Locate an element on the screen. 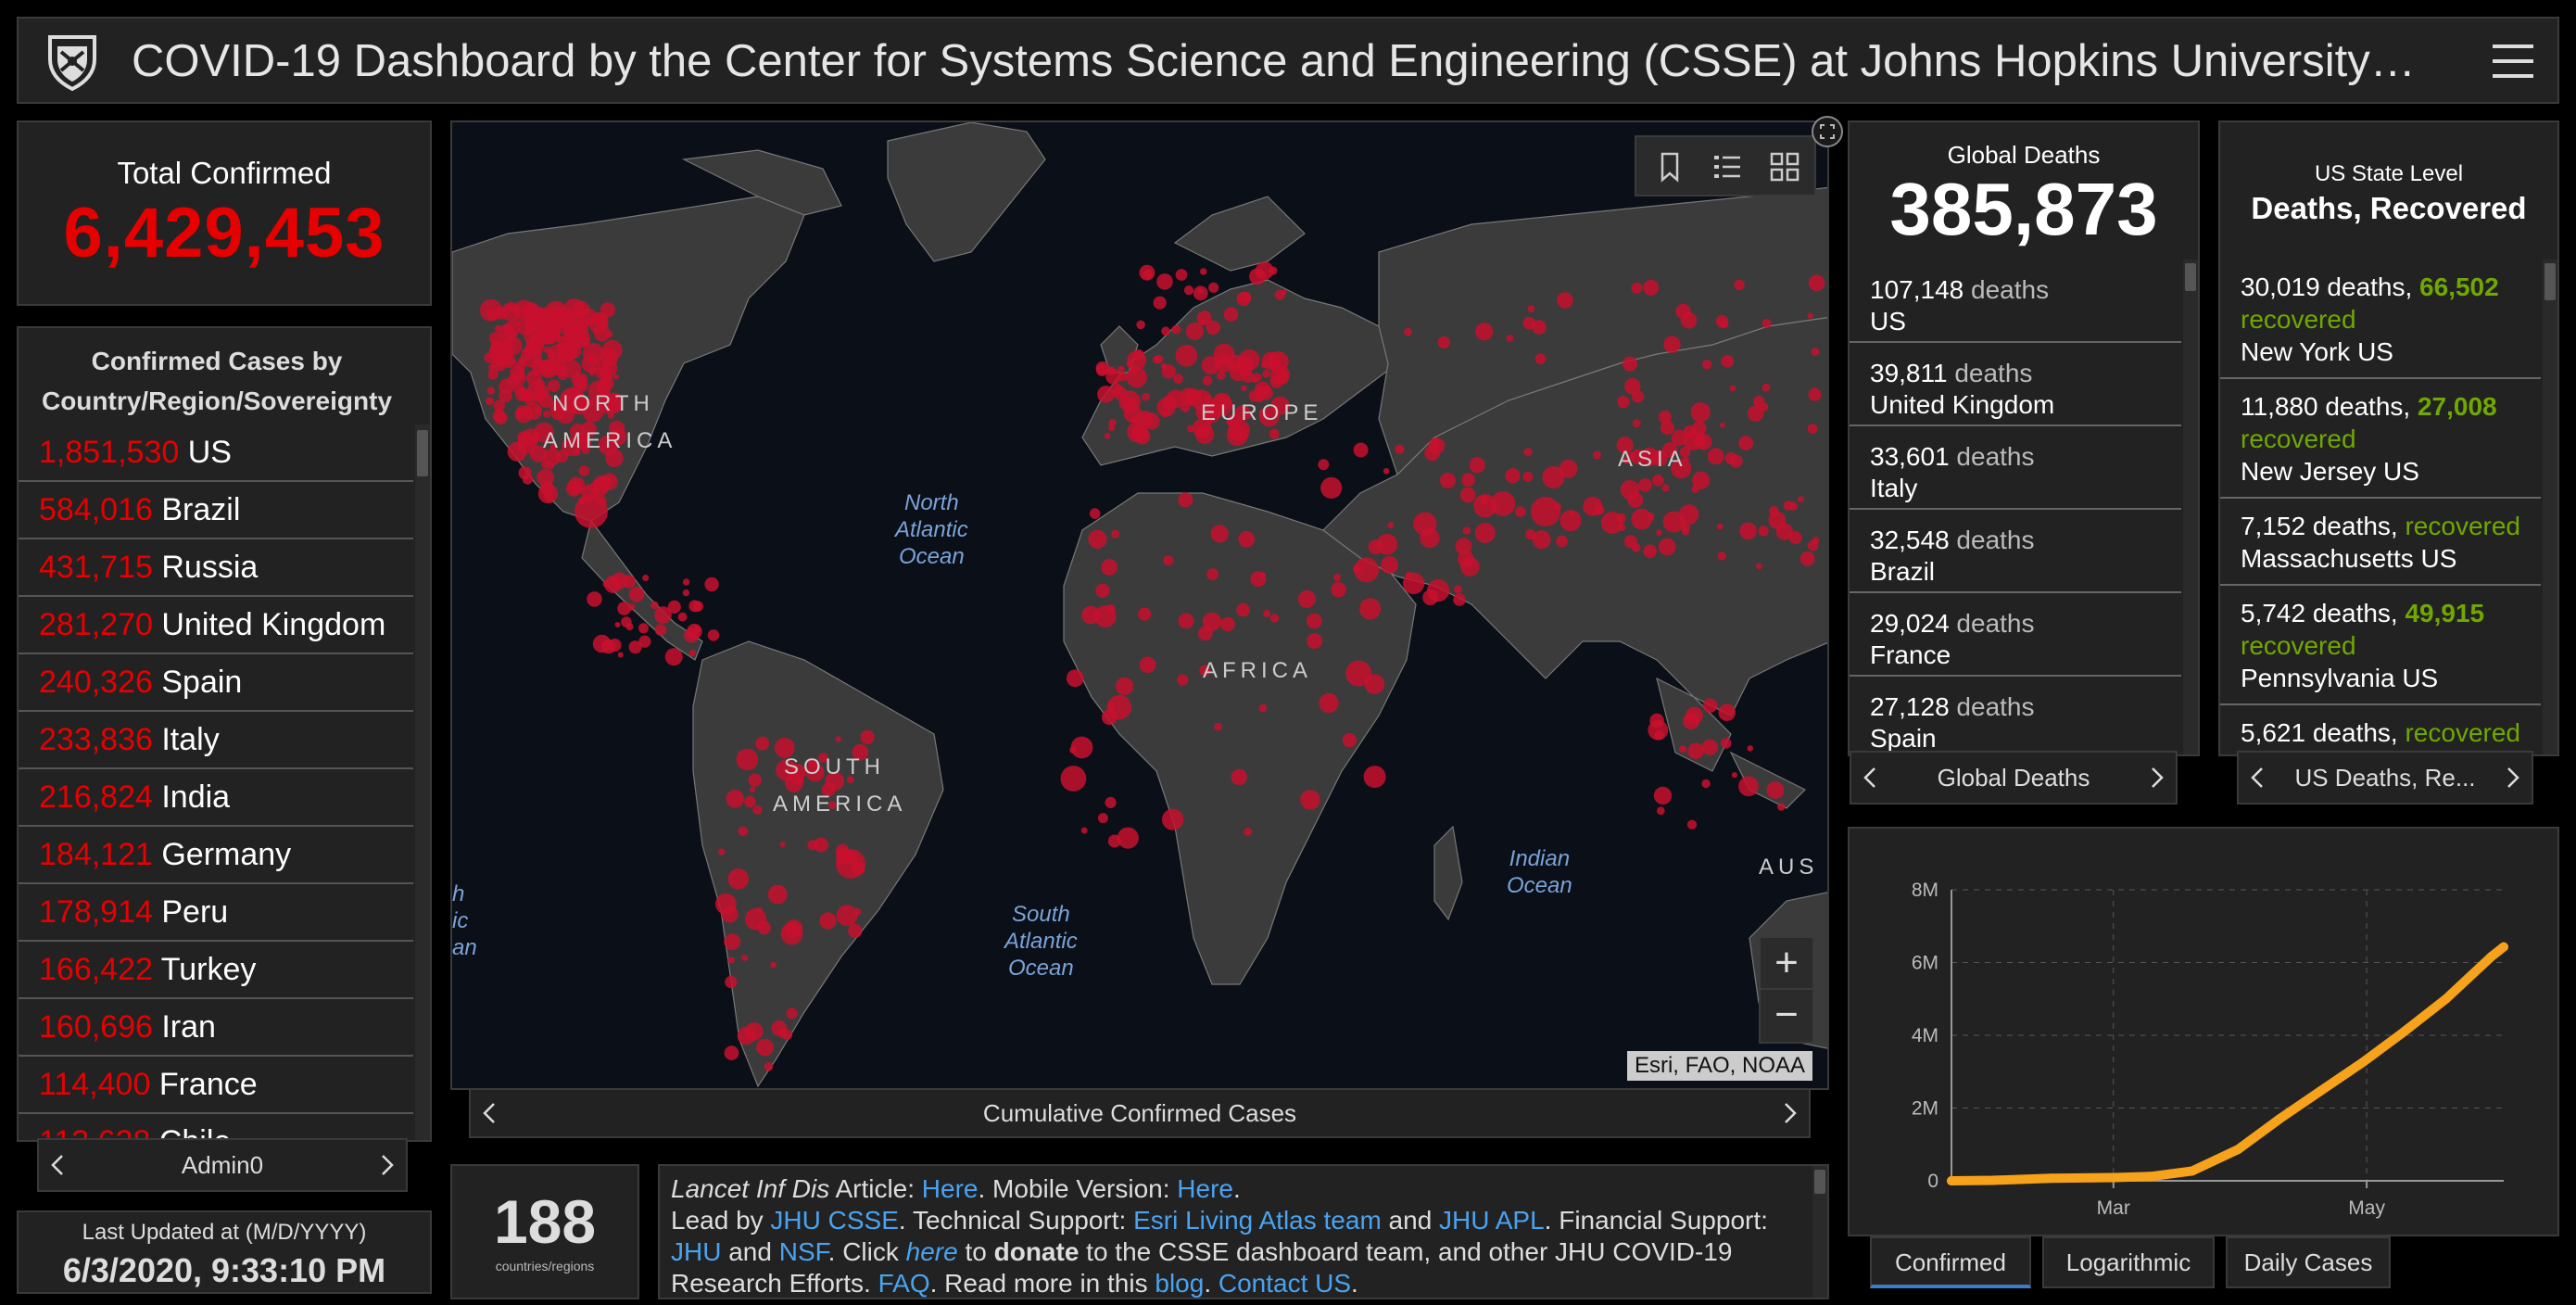 The image size is (2576, 1305). tab-daily-cases: Daily Cases is located at coordinates (2308, 1262).